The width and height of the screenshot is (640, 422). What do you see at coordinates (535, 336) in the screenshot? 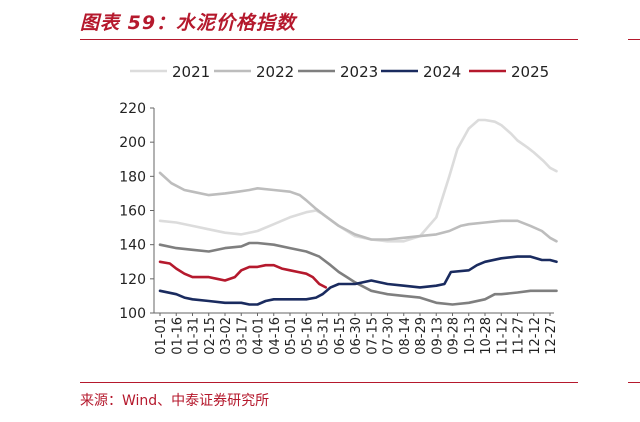
I see `x-tick-label: 12-12` at bounding box center [535, 336].